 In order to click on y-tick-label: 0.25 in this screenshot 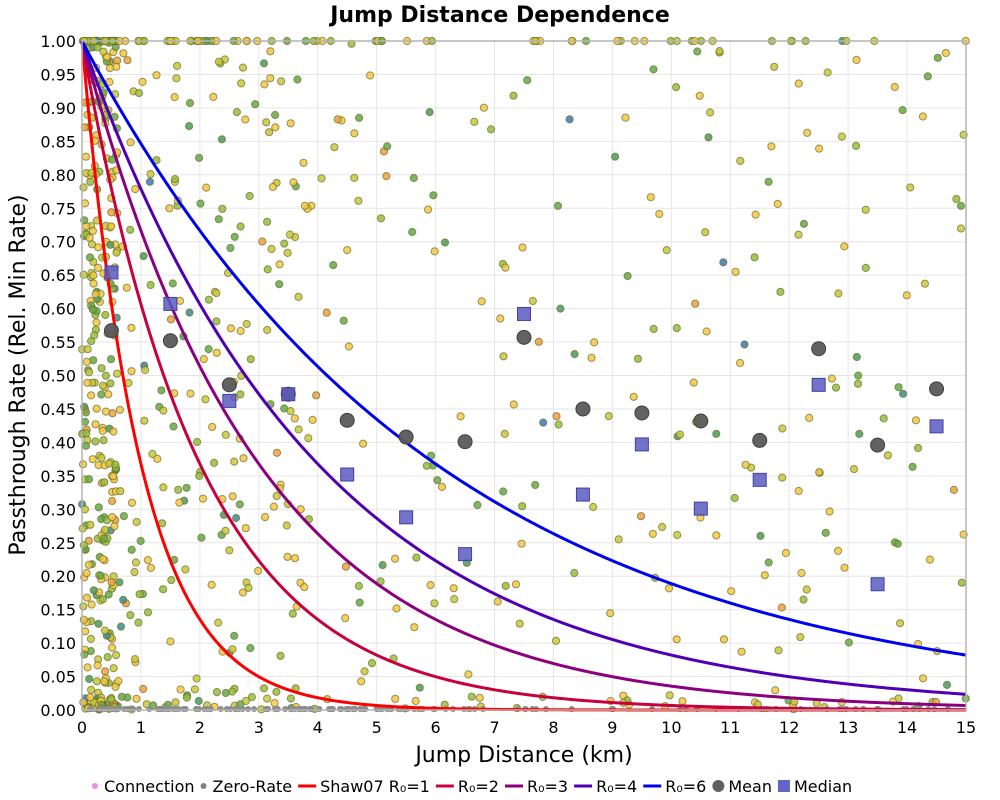, I will do `click(58, 543)`.